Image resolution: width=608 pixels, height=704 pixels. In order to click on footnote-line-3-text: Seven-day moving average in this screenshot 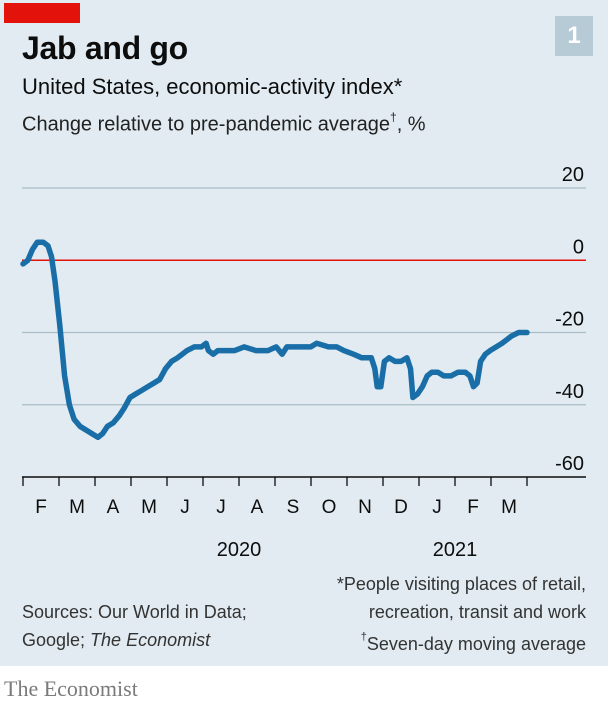, I will do `click(476, 644)`.